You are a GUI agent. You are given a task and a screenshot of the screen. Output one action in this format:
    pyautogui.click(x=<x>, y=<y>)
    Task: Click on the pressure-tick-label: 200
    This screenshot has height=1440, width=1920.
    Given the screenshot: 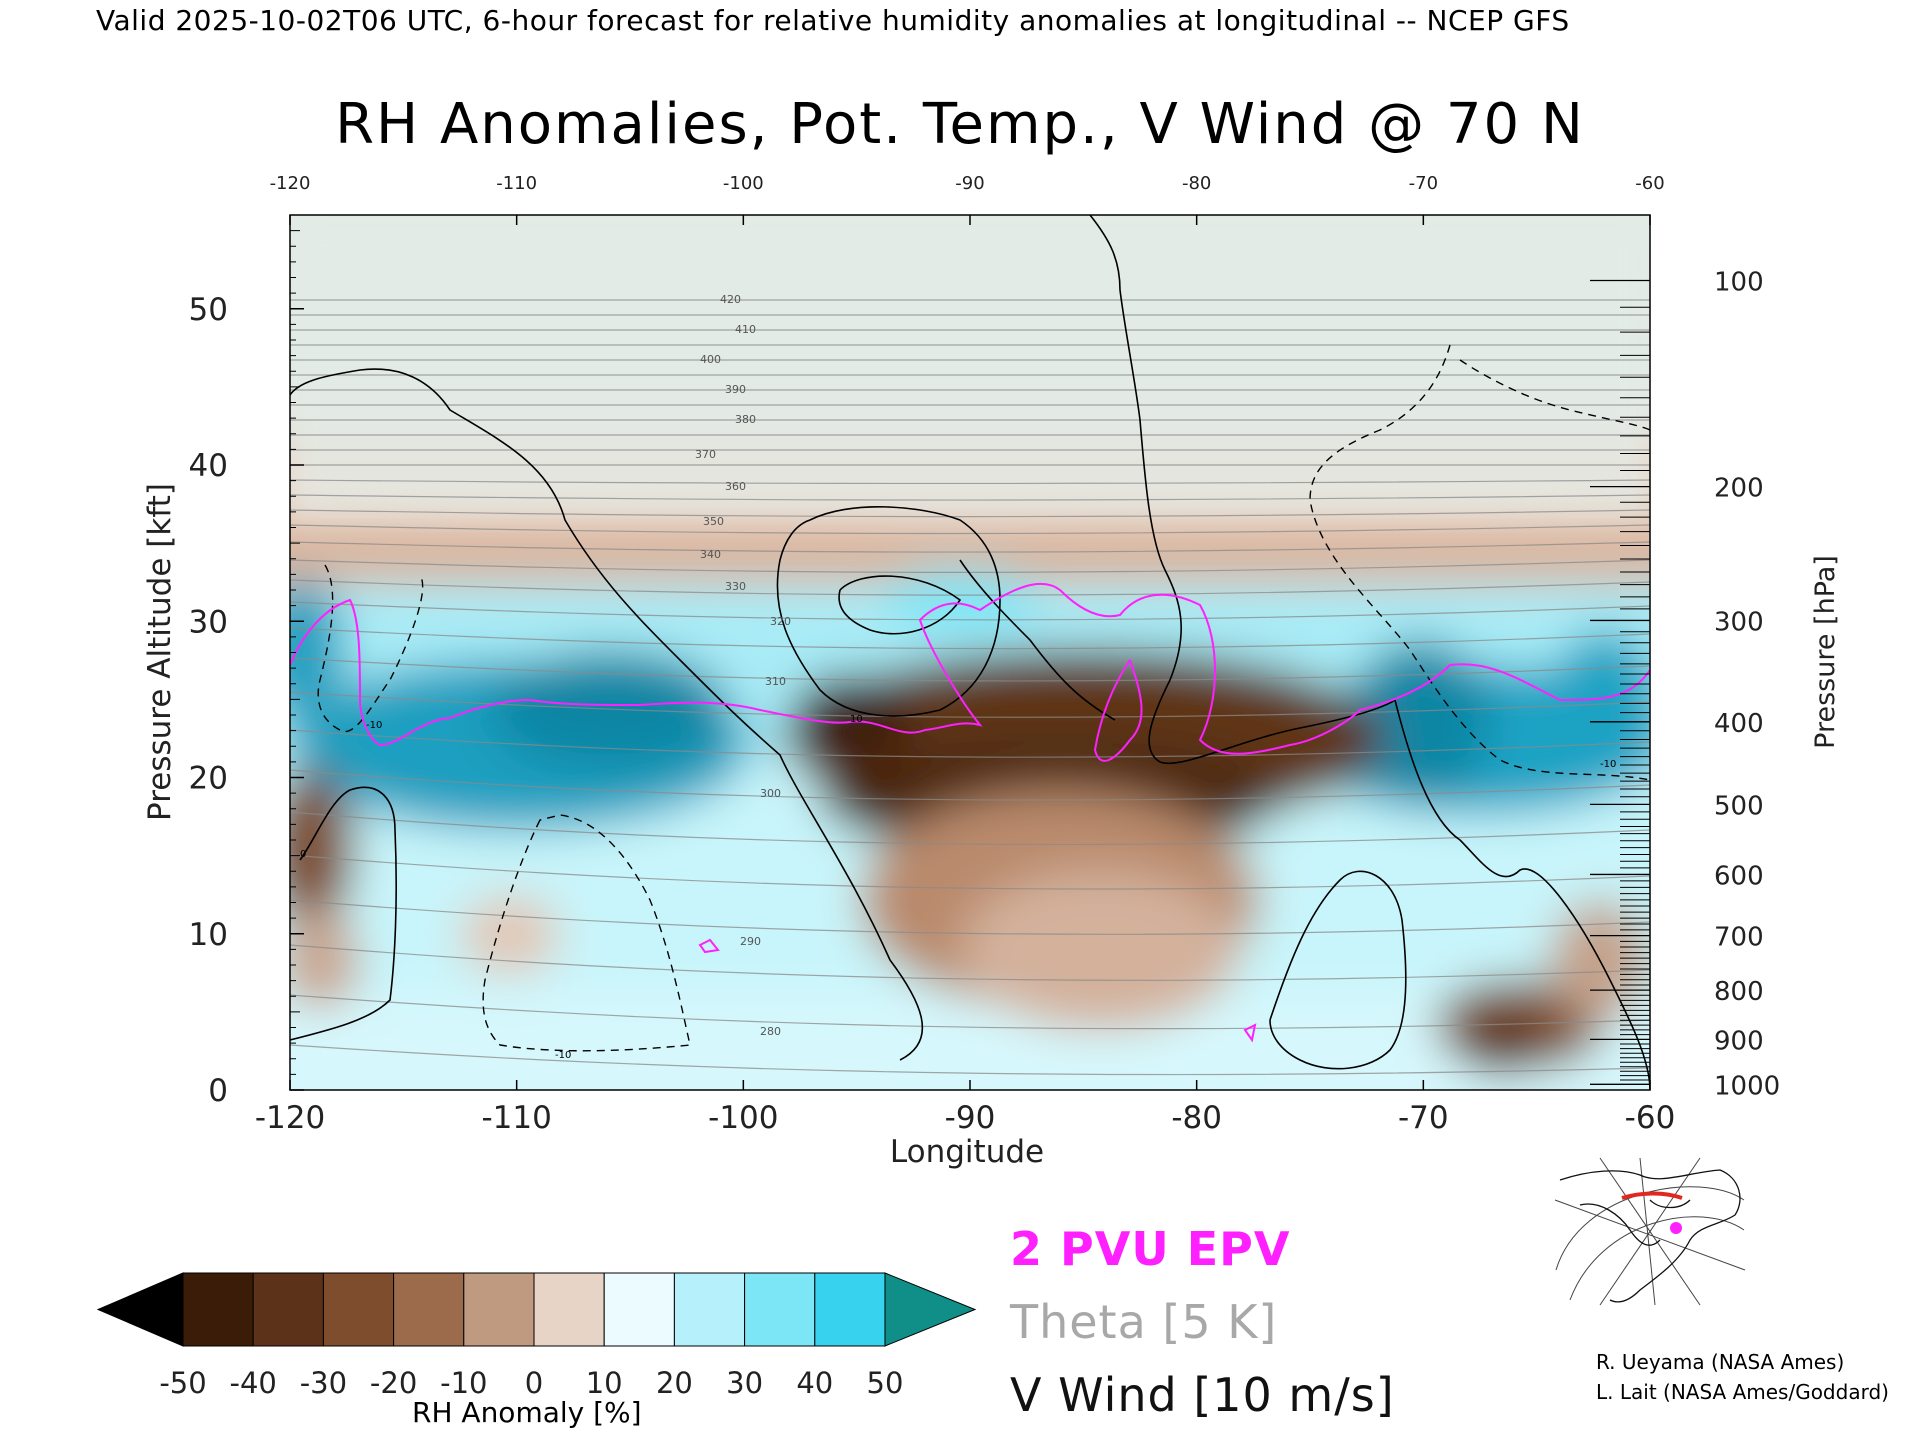 What is the action you would take?
    pyautogui.click(x=1739, y=489)
    